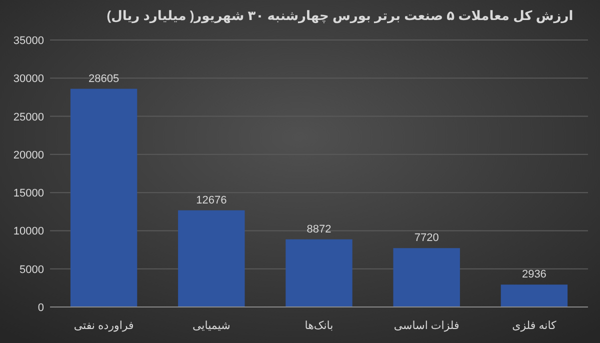  Describe the element at coordinates (211, 200) in the screenshot. I see `data-label: 12676` at that location.